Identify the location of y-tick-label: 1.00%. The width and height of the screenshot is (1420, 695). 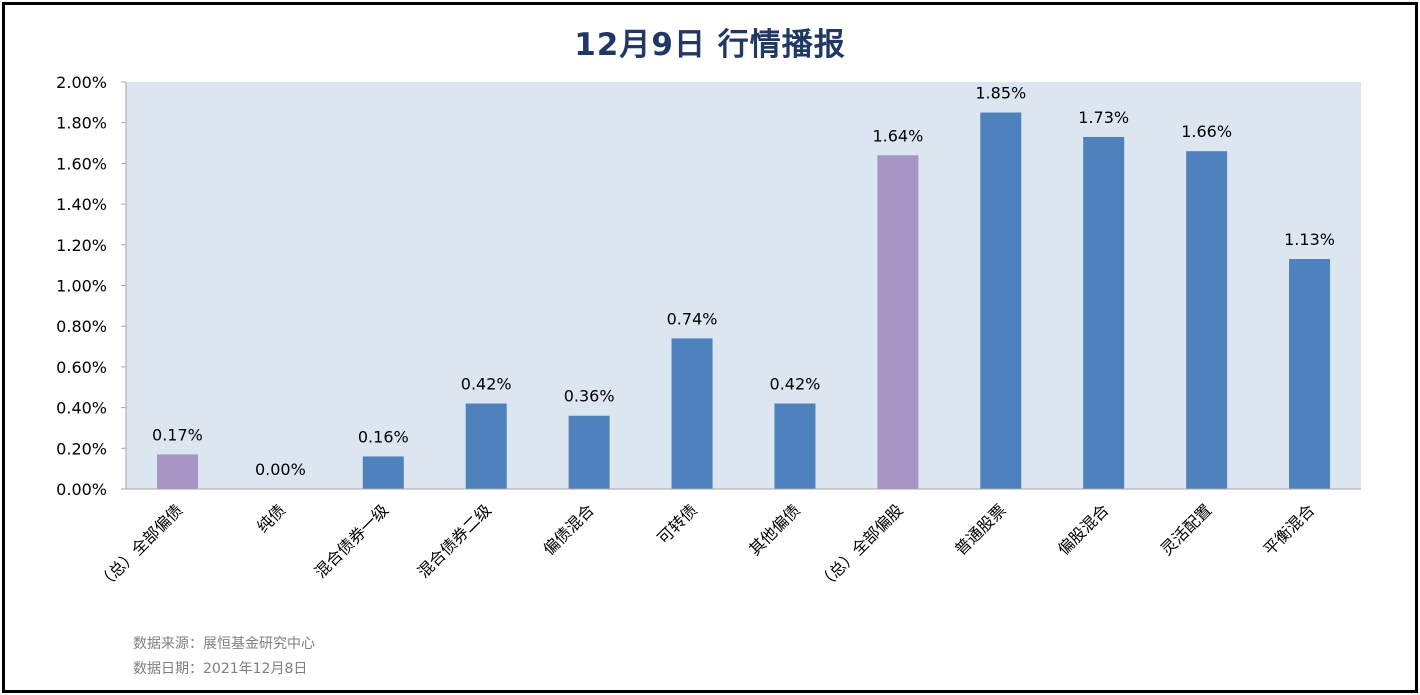
(81, 286).